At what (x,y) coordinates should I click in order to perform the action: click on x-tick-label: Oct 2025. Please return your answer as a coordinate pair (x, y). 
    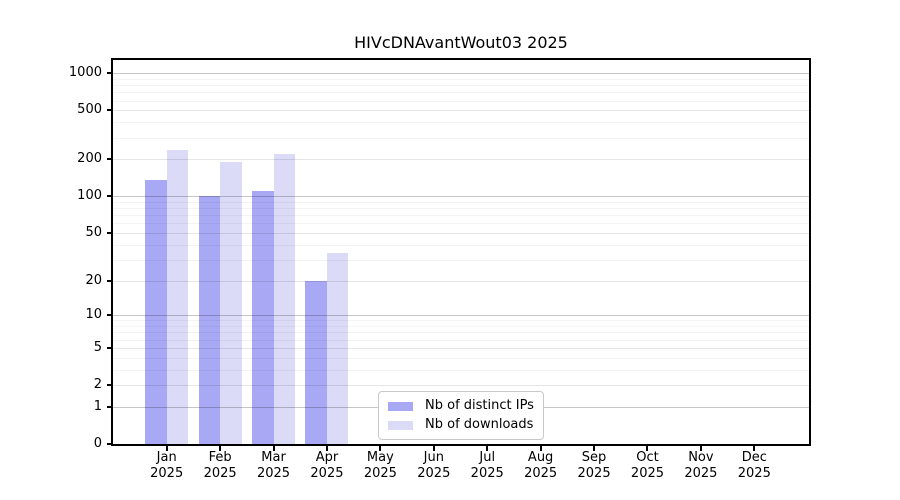
    Looking at the image, I should click on (647, 466).